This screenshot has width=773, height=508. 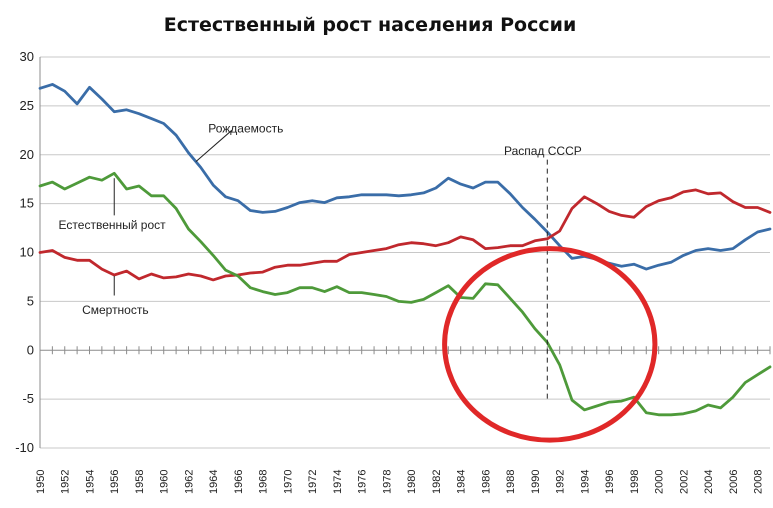 I want to click on x-tick-label: 1956, so click(x=115, y=482).